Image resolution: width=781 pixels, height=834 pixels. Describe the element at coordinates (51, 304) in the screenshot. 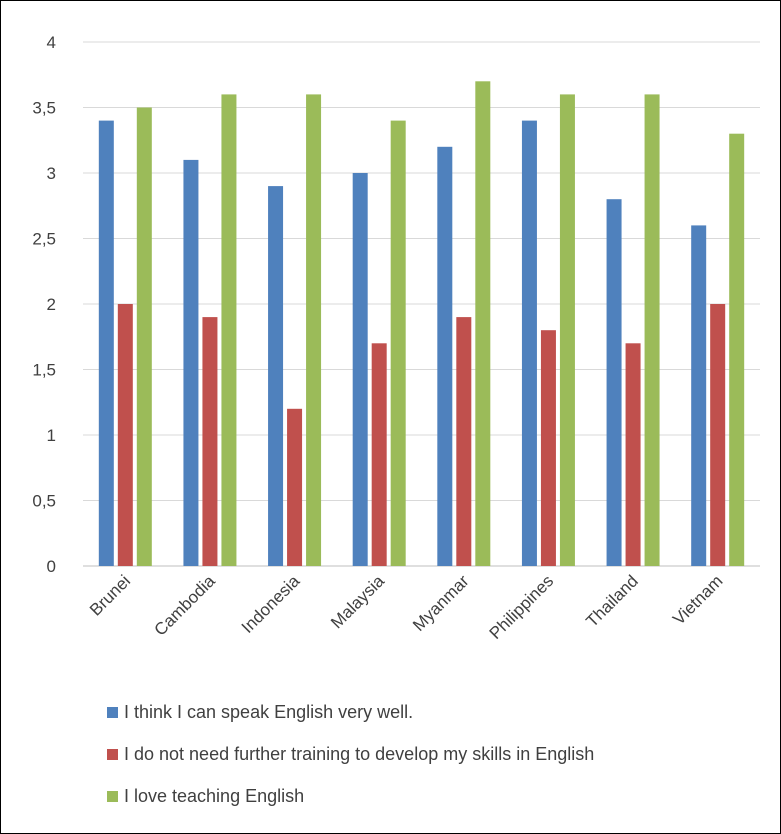

I see `y-tick-label: 2` at that location.